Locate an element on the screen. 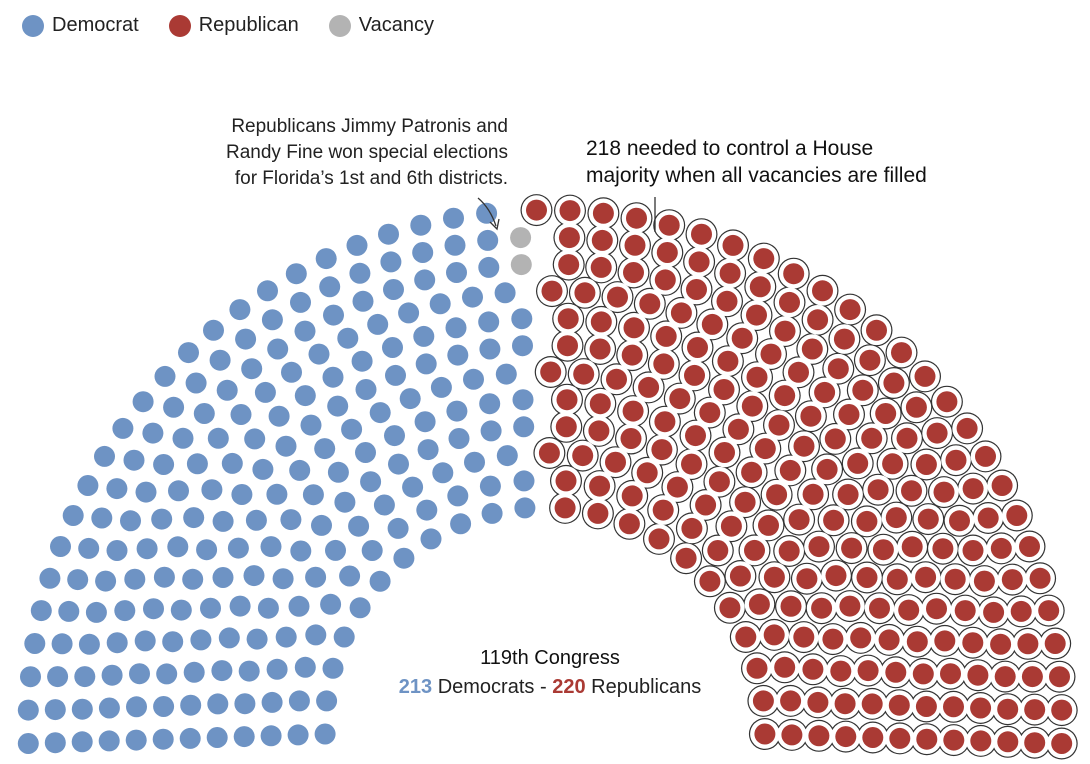 This screenshot has width=1090, height=764. legend-label-democrat: Democrat is located at coordinates (95, 25).